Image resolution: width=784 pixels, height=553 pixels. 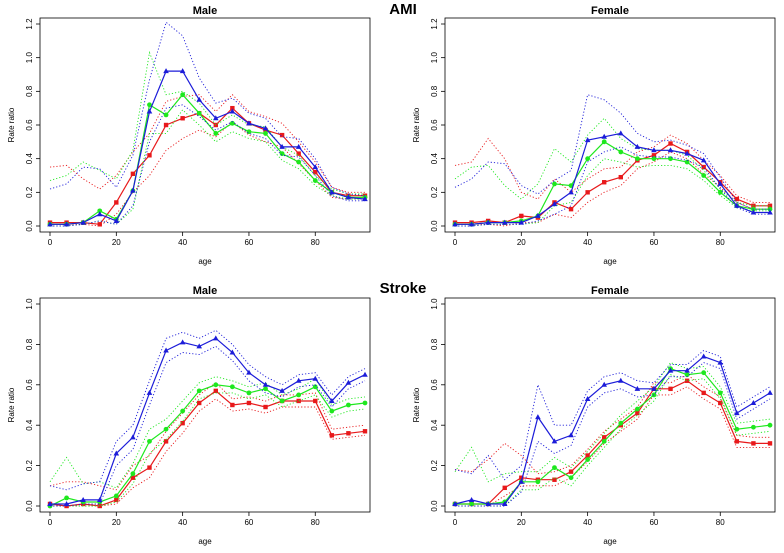 I want to click on series-line-red, so click(x=207, y=448).